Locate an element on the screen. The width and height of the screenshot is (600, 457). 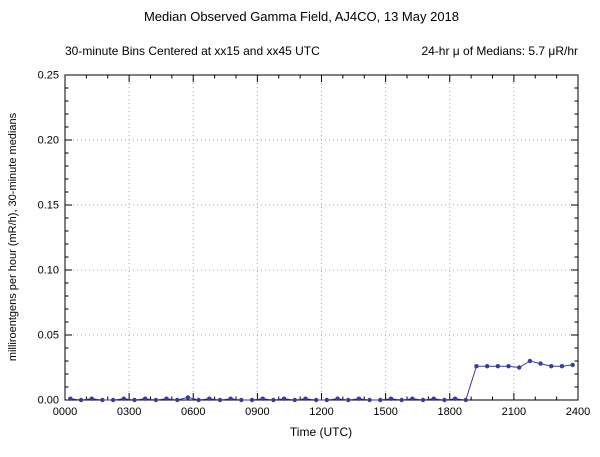
x-axis-label: Time (UTC) is located at coordinates (321, 432).